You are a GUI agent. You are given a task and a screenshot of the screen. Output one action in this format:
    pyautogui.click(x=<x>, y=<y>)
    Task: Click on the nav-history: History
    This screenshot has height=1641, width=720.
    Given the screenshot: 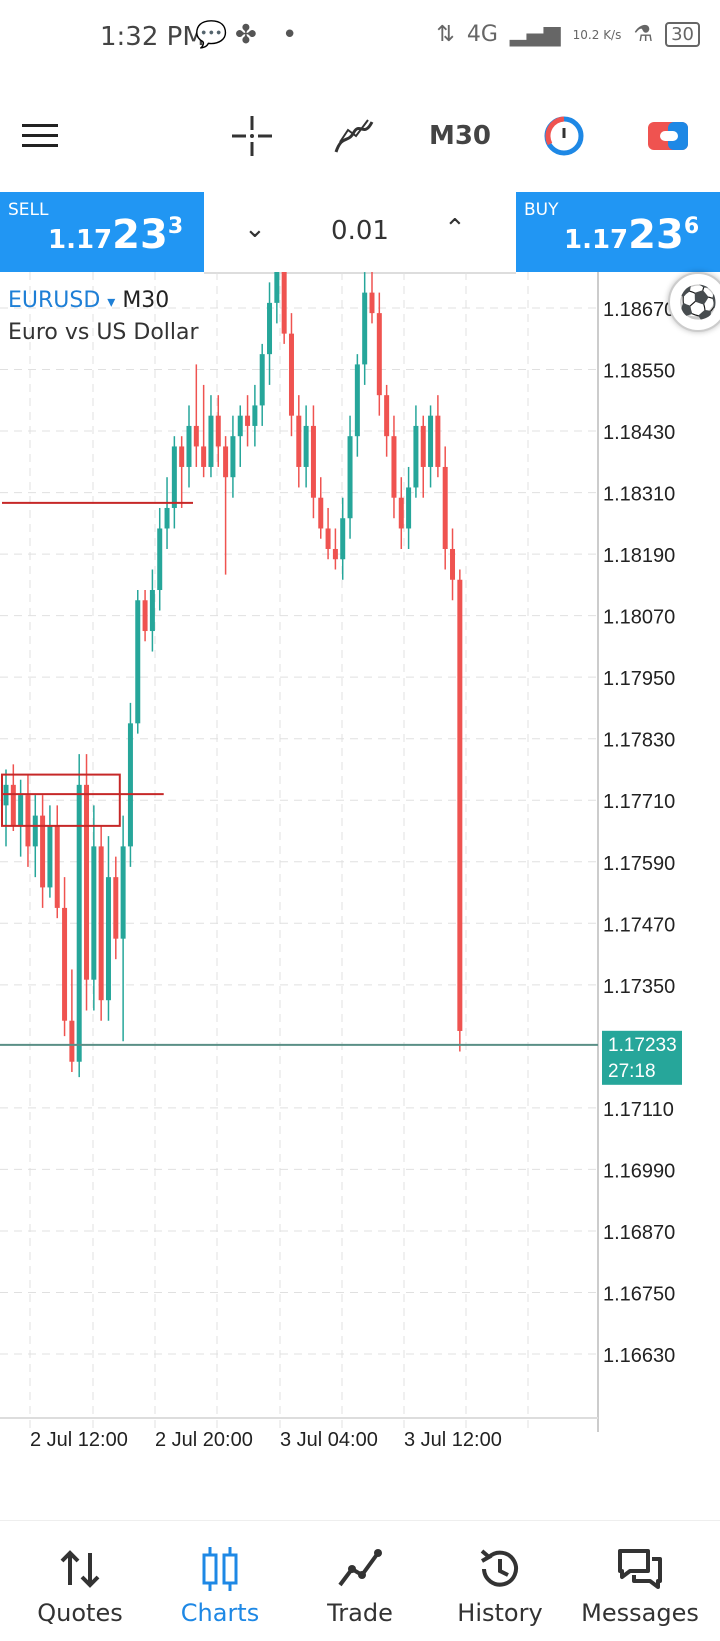 What is the action you would take?
    pyautogui.click(x=500, y=1581)
    